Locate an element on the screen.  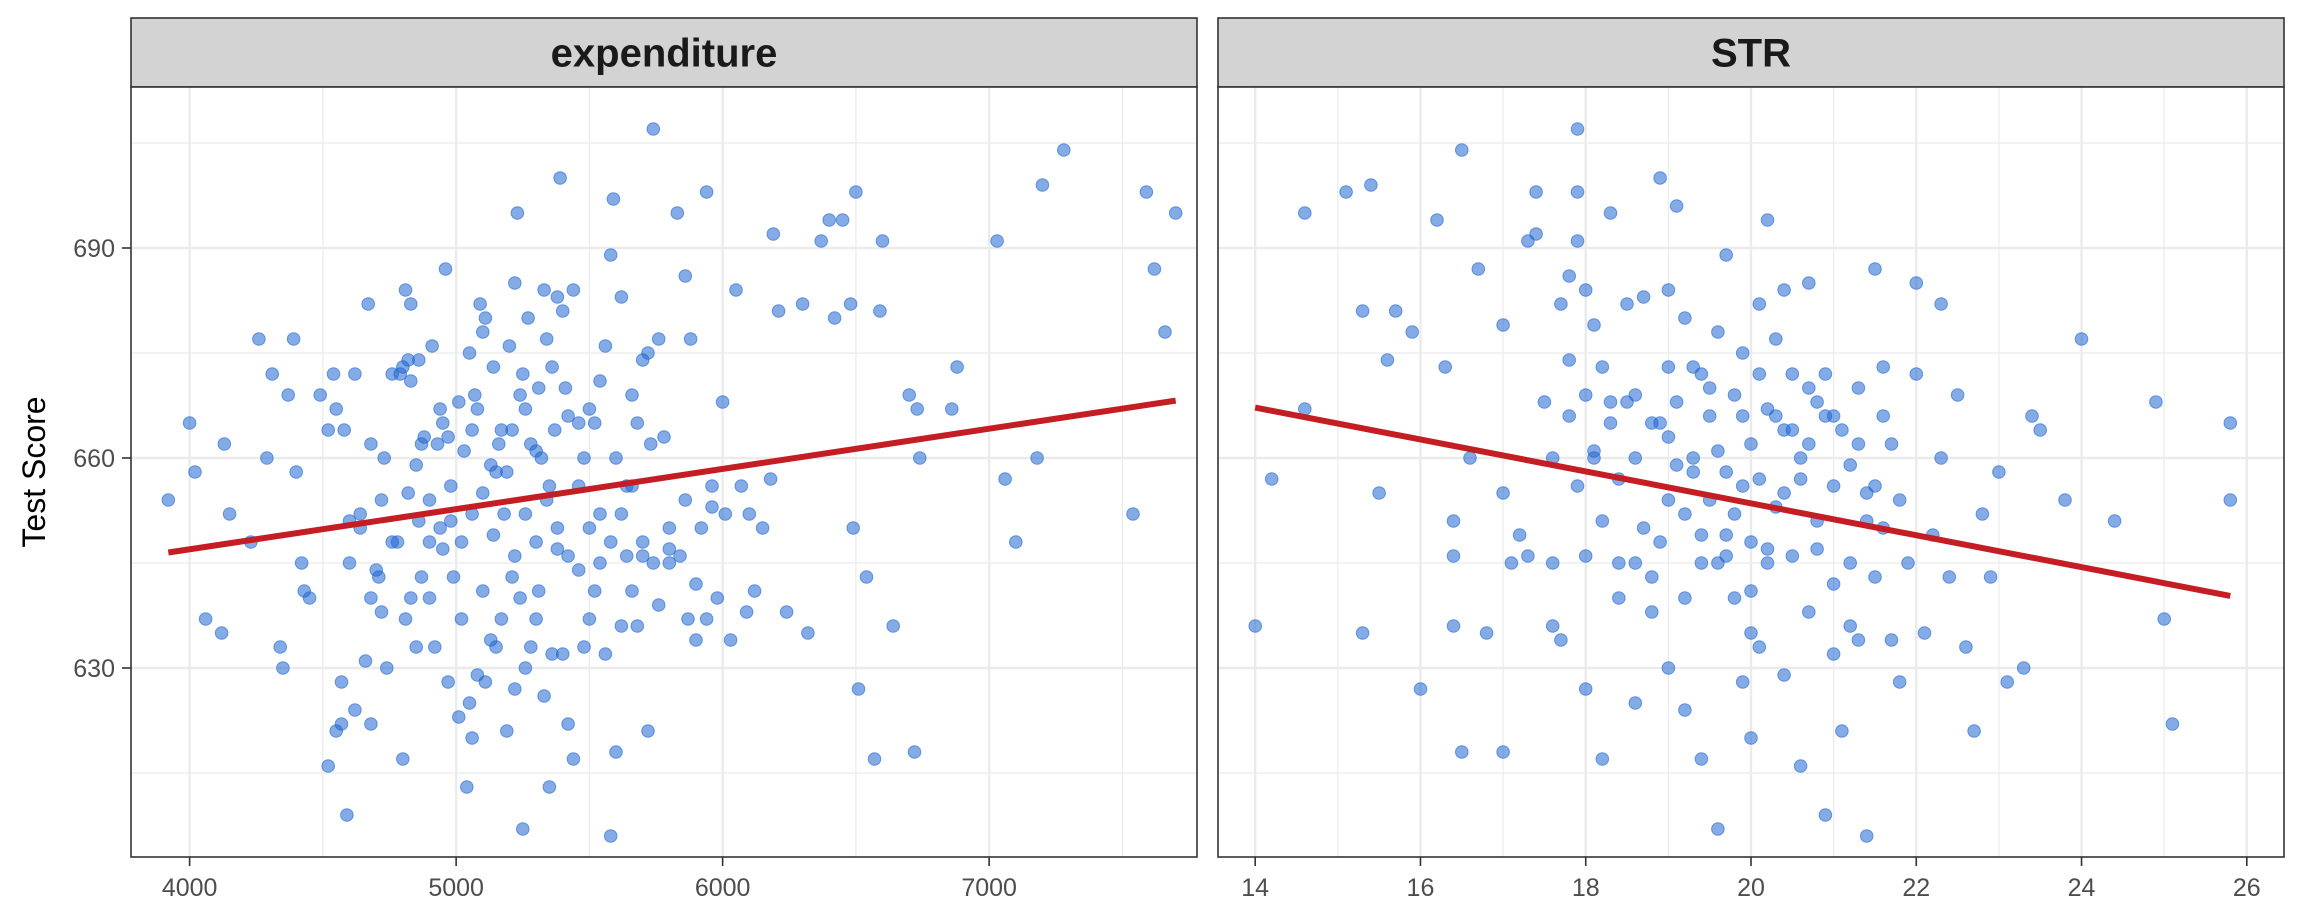
y-axis-title: Test Score is located at coordinates (34, 471).